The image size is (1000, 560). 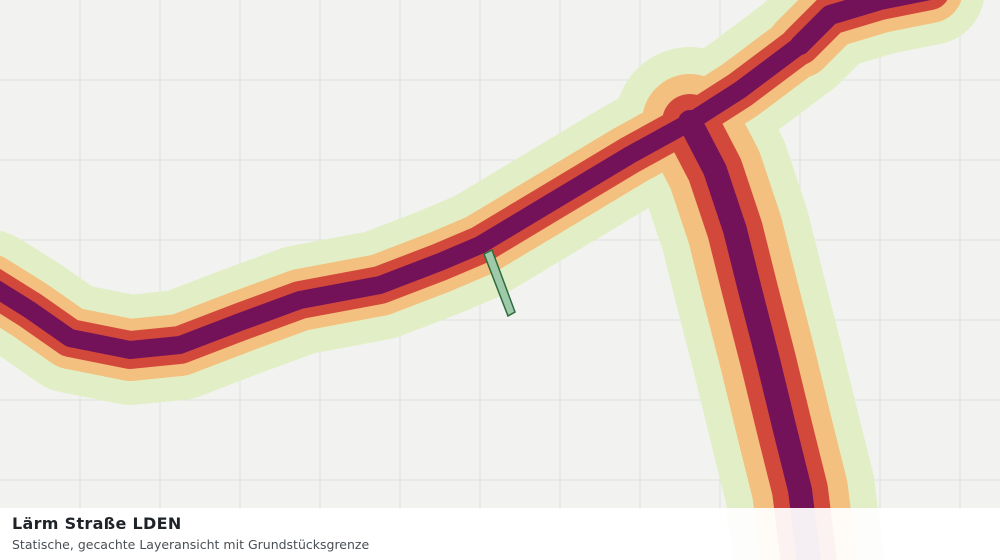 I want to click on parcel-boundary, so click(x=499, y=283).